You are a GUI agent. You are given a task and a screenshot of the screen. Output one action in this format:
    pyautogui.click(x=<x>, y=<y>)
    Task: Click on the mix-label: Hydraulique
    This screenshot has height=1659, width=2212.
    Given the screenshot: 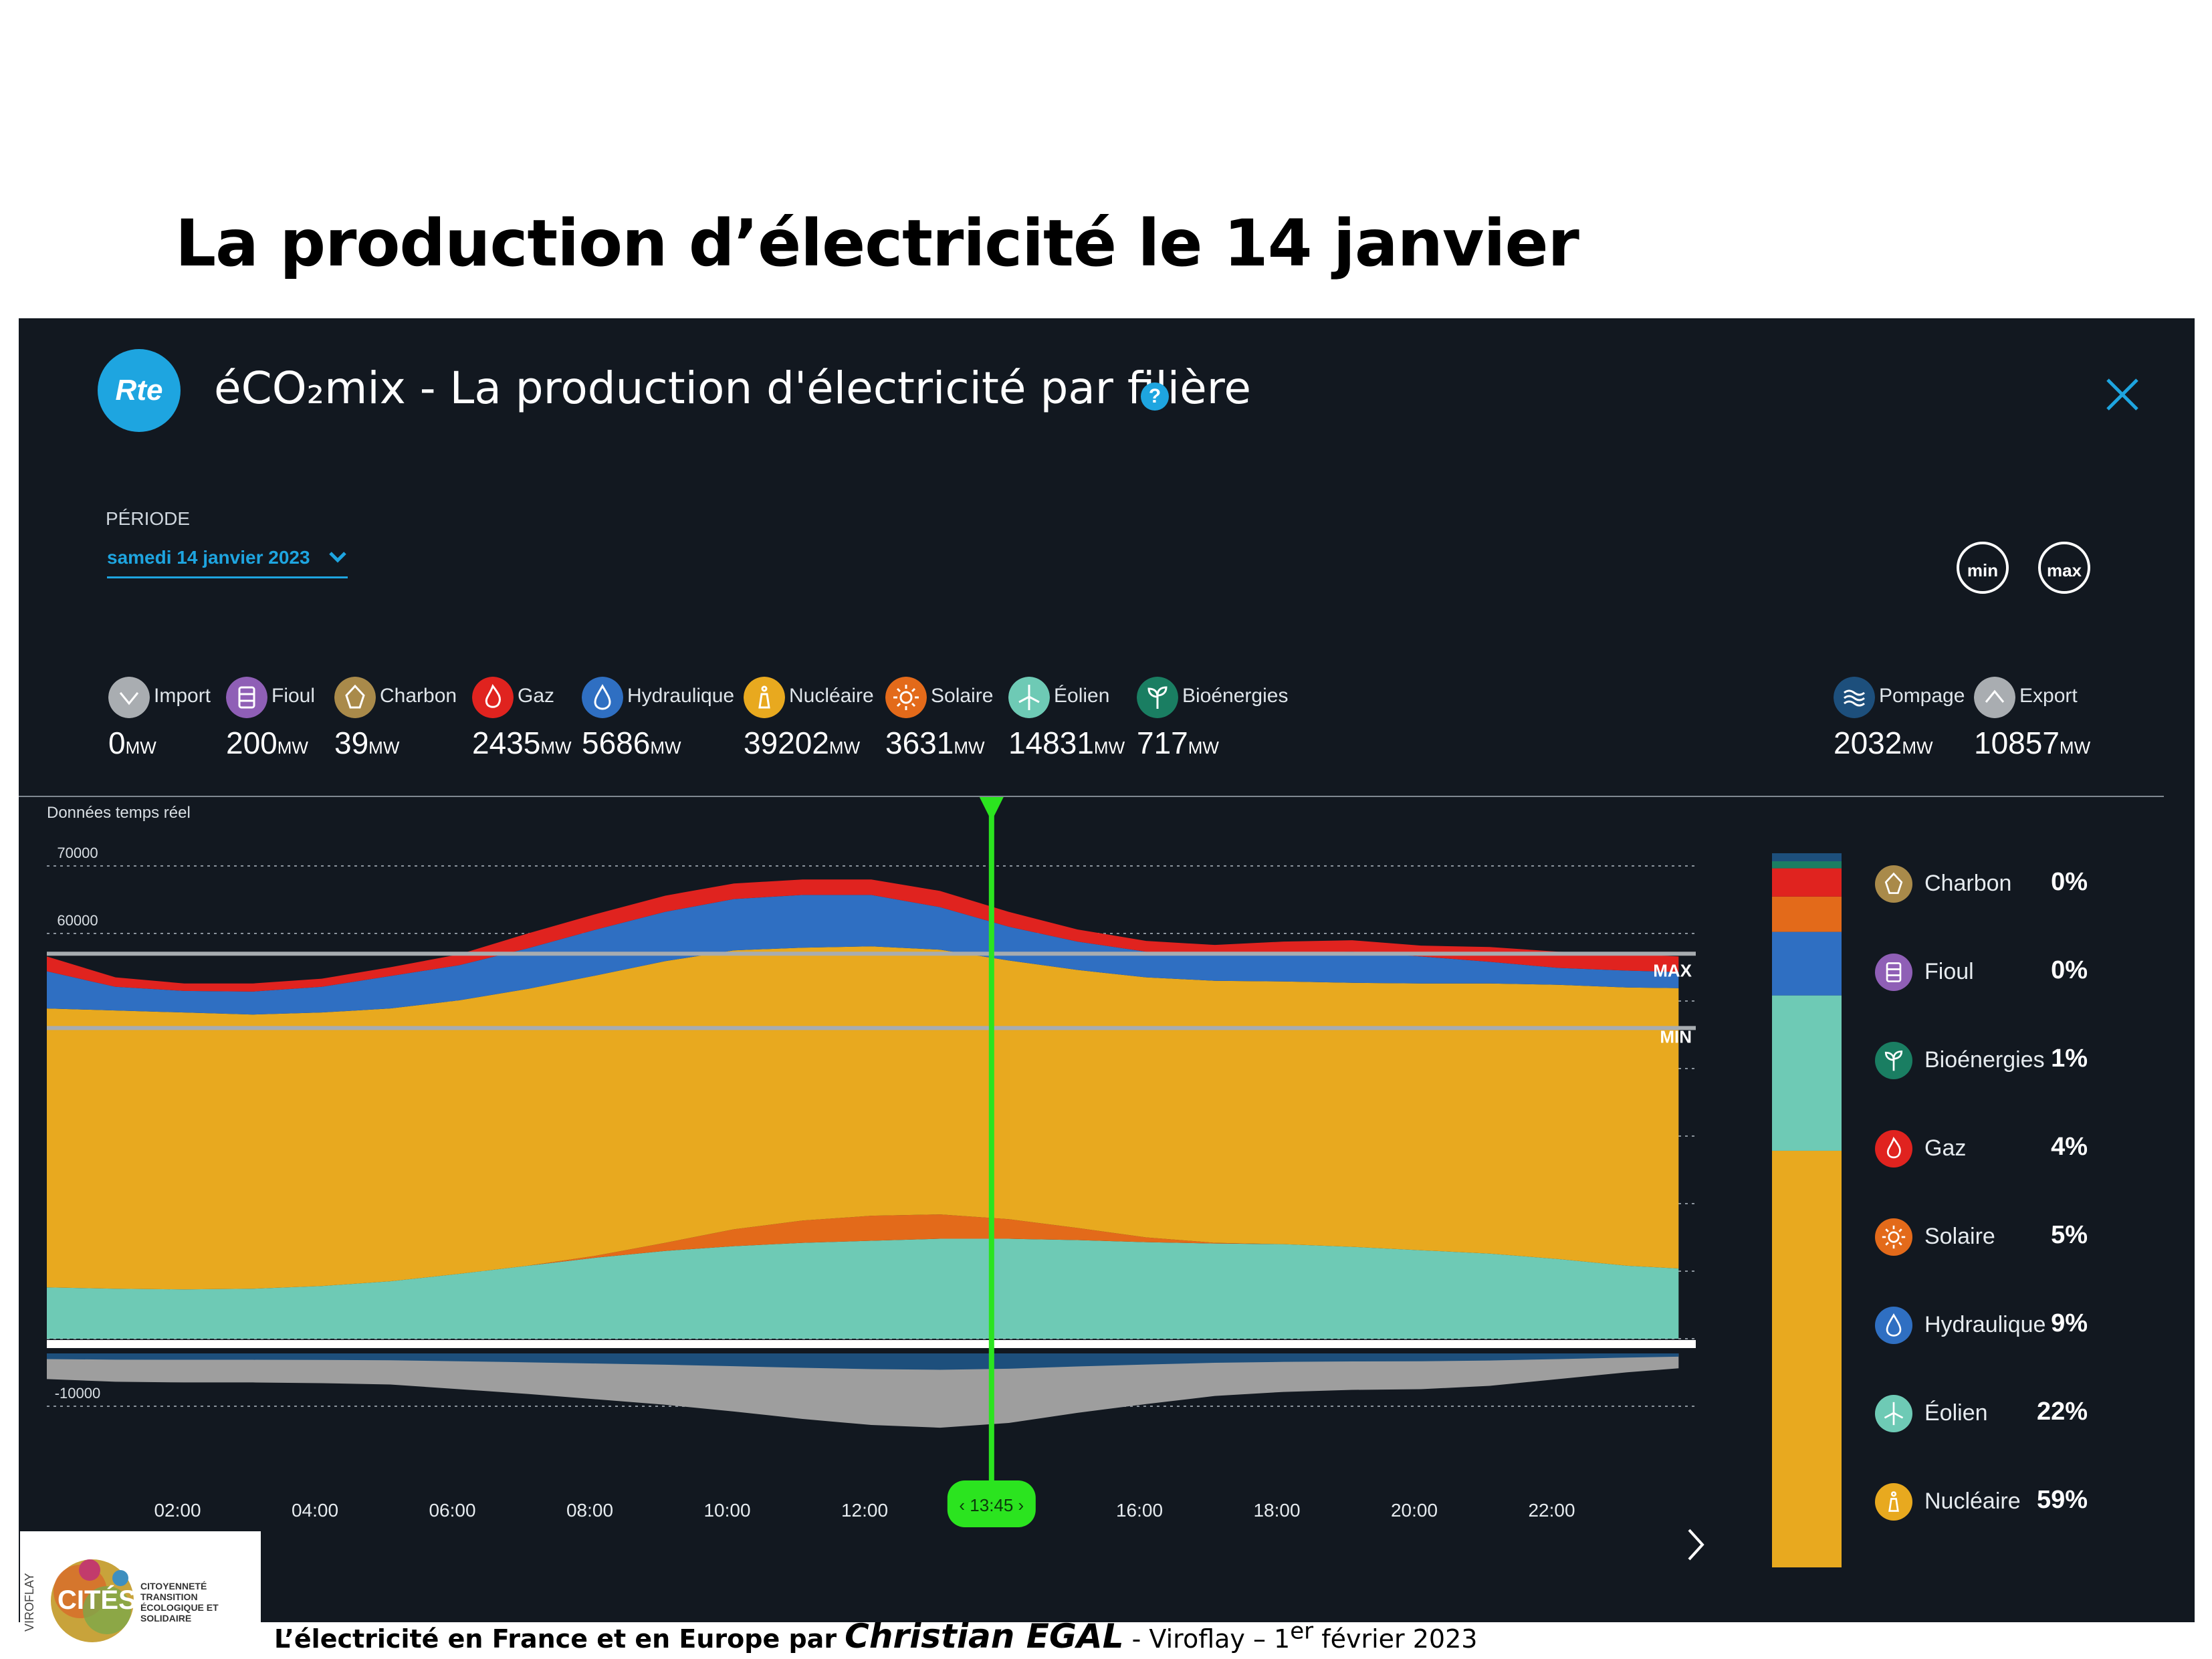 What is the action you would take?
    pyautogui.click(x=1985, y=1324)
    